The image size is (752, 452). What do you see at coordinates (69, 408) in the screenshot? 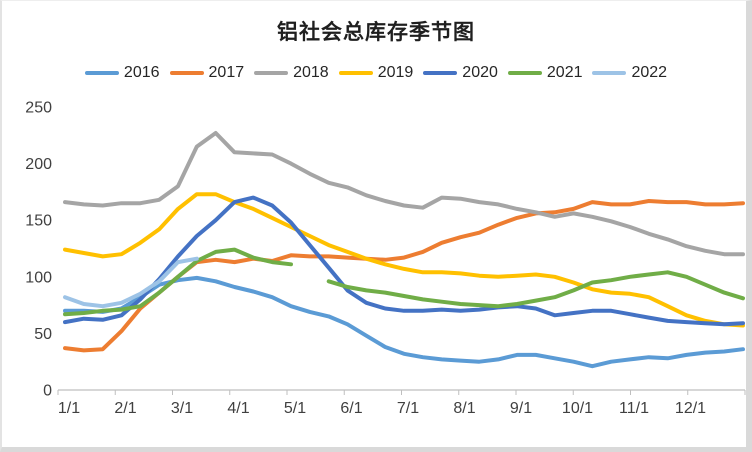
I see `x-tick-label: 1/1` at bounding box center [69, 408].